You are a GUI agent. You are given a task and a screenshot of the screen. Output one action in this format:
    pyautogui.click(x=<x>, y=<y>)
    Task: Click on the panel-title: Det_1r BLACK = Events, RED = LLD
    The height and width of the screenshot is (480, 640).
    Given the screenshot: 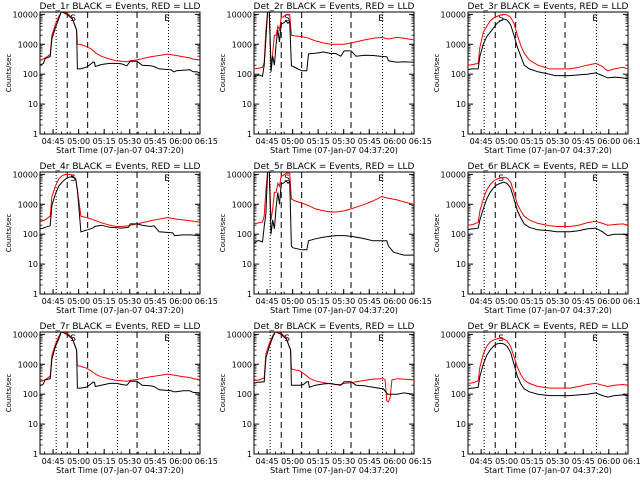 What is the action you would take?
    pyautogui.click(x=120, y=7)
    